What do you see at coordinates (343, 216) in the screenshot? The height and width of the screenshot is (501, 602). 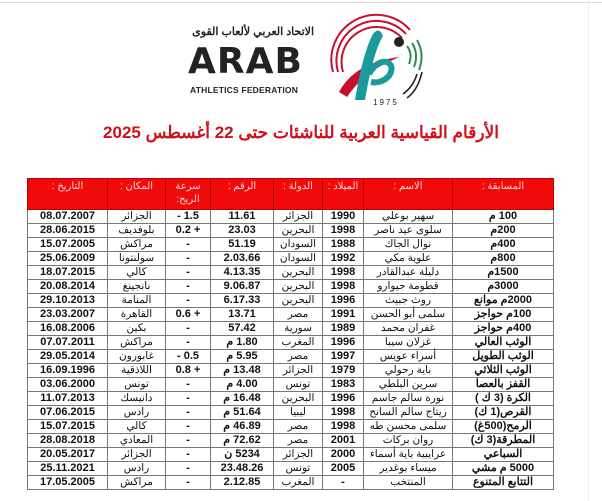 I see `cell-birth-year: 1990` at bounding box center [343, 216].